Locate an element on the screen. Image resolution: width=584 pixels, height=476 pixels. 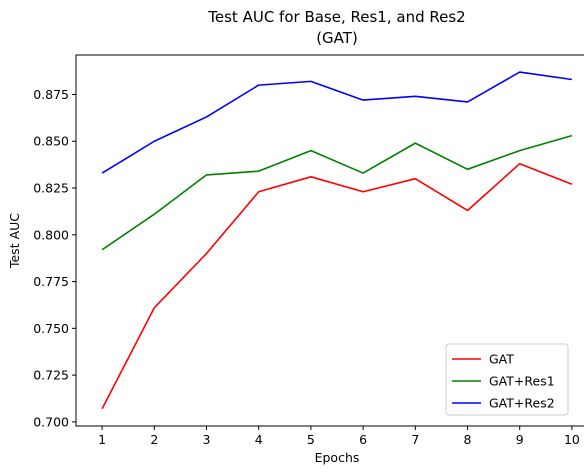
x-axis-ticks: 1 2 3 4 5 6 7 8 9 10 is located at coordinates (339, 436).